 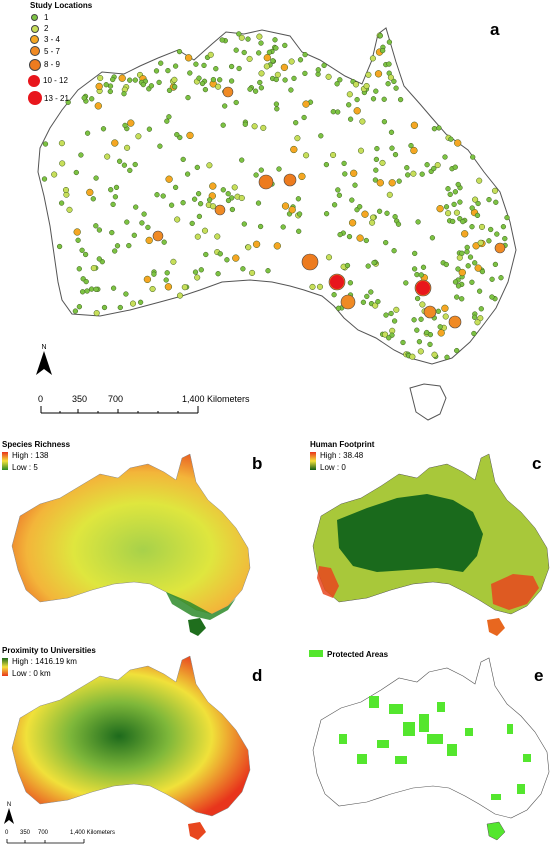 What do you see at coordinates (539, 675) in the screenshot?
I see `panel-e-letter: e` at bounding box center [539, 675].